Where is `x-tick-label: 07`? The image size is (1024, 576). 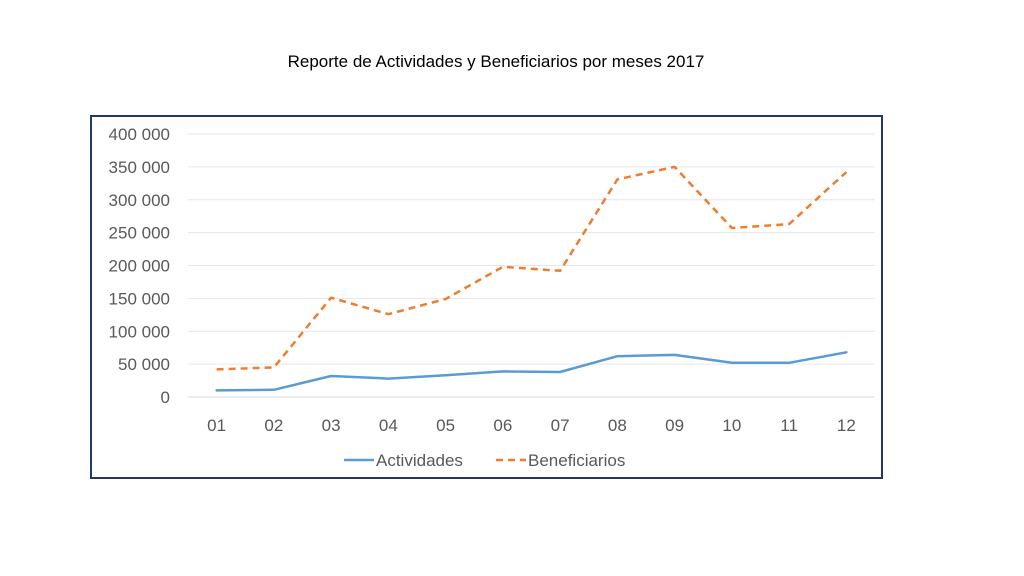 x-tick-label: 07 is located at coordinates (560, 425).